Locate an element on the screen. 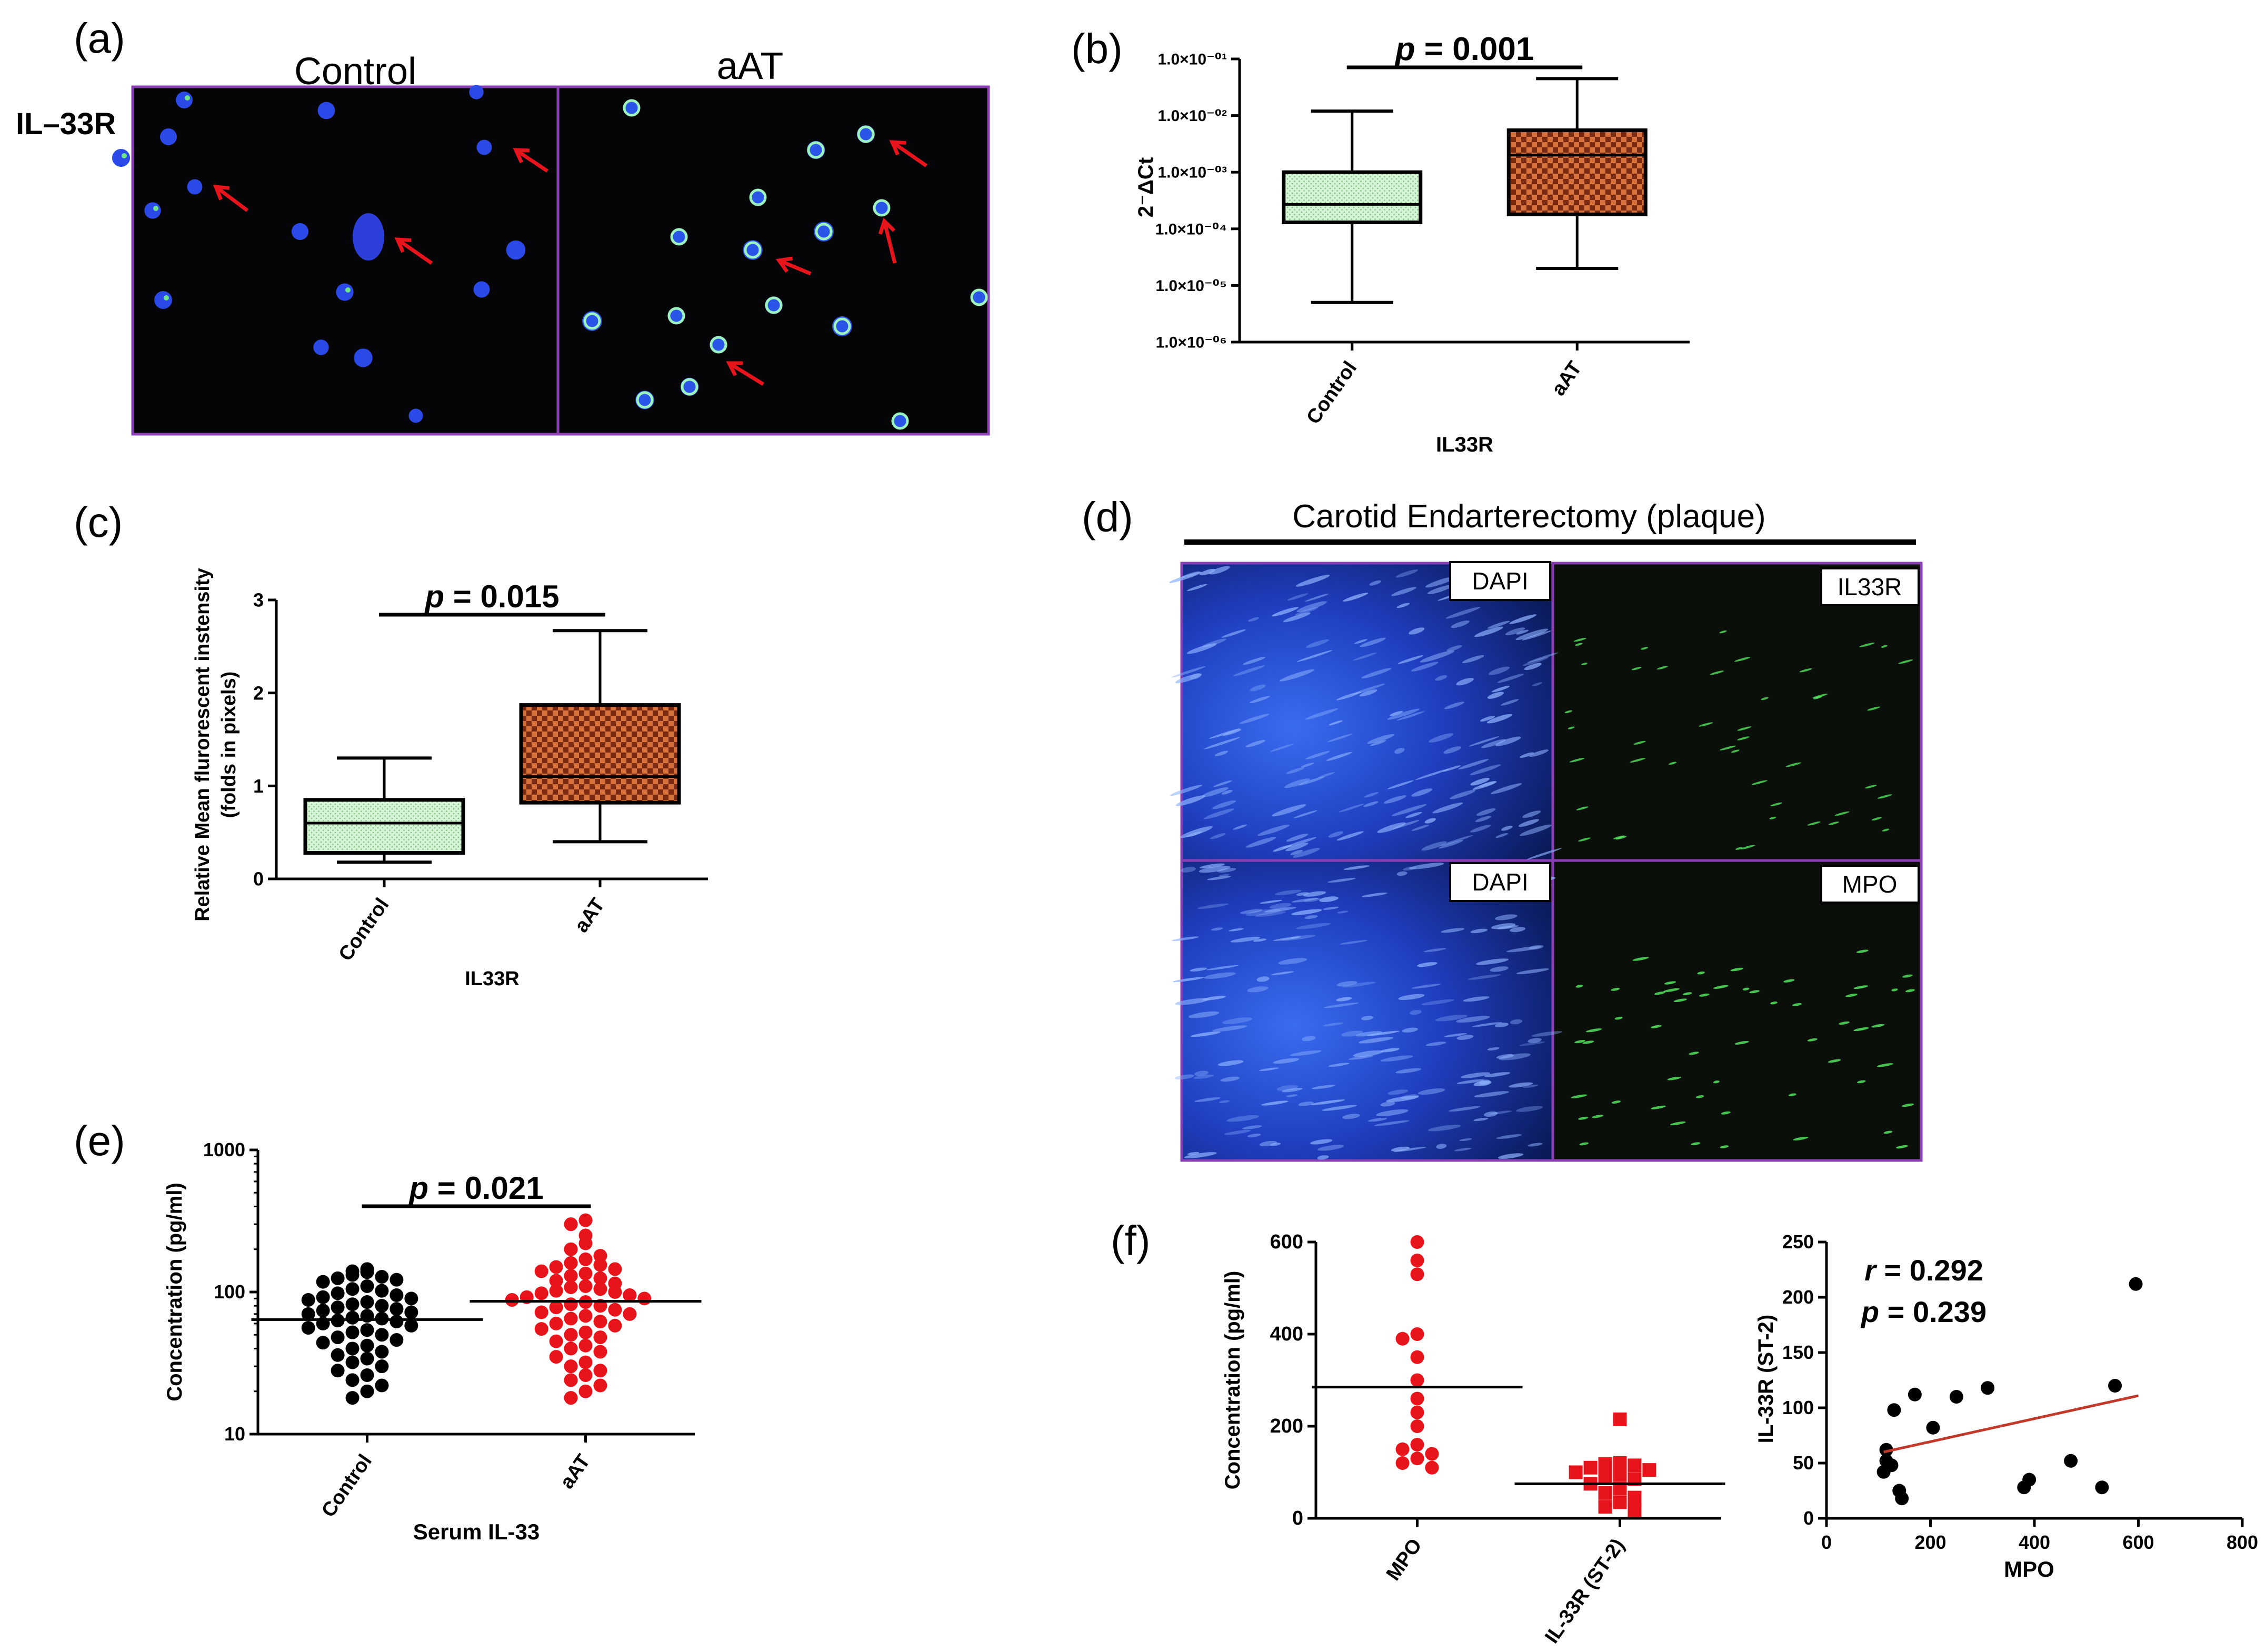 This screenshot has height=1652, width=2266. red-arrow is located at coordinates (909, 154).